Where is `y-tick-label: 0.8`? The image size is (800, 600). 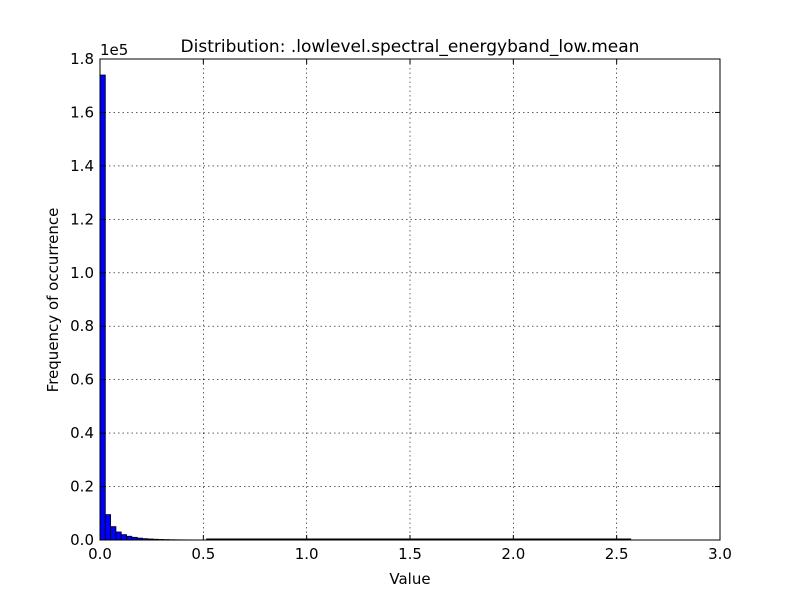 y-tick-label: 0.8 is located at coordinates (82, 326).